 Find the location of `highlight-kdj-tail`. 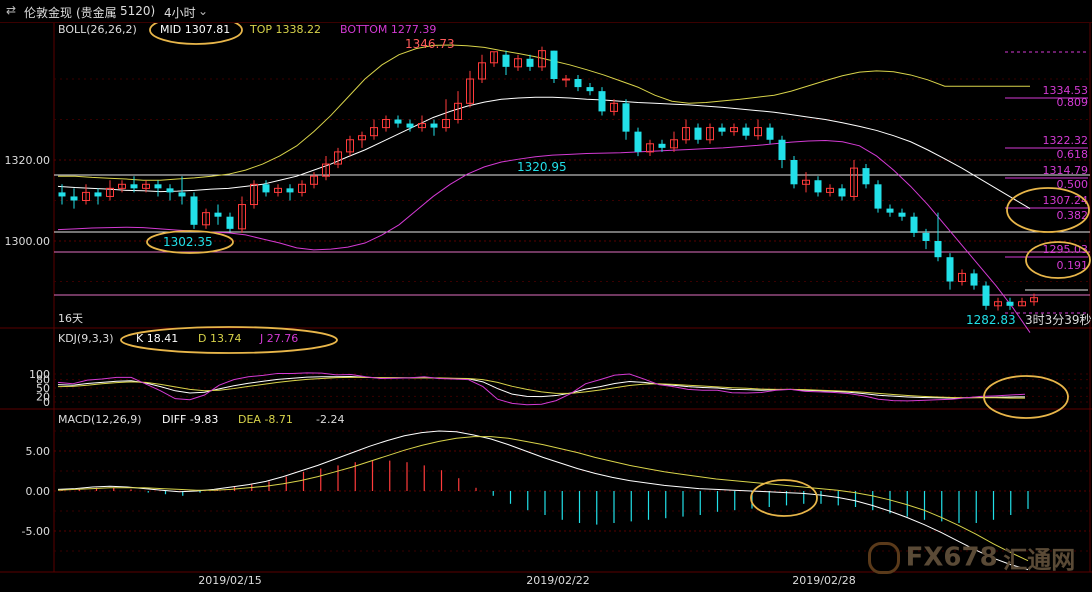

highlight-kdj-tail is located at coordinates (1026, 397).